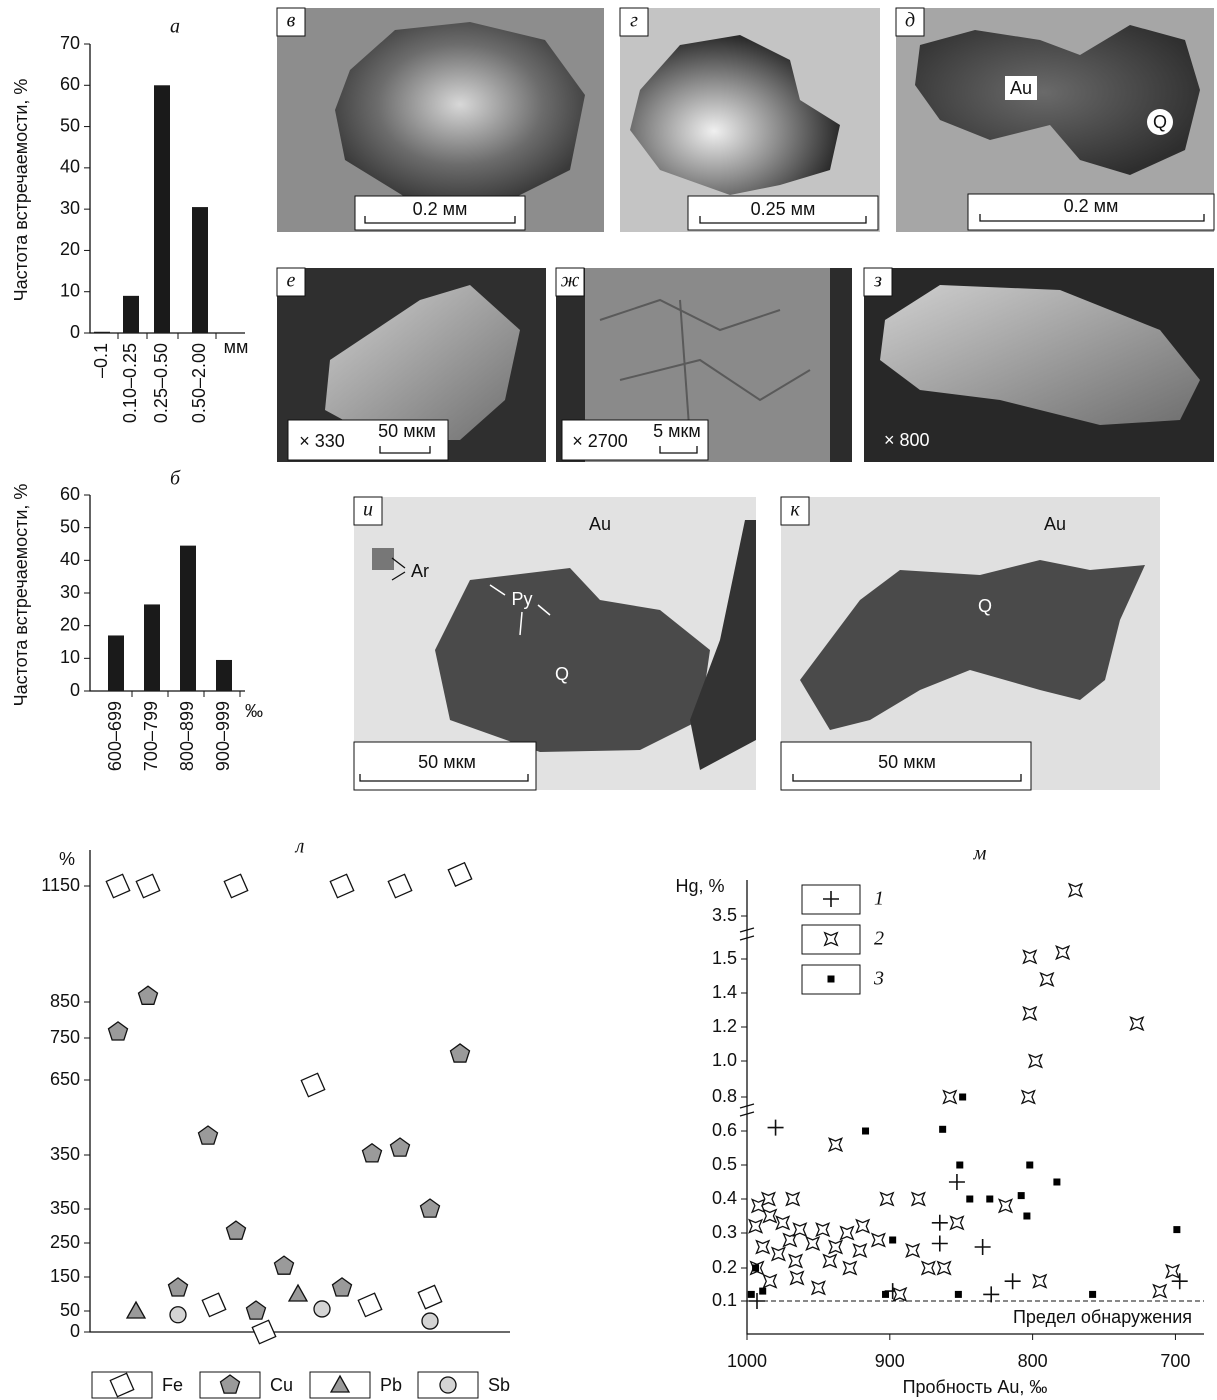 Image resolution: width=1217 pixels, height=1400 pixels. I want to click on y-tick-label: 0, so click(75, 332).